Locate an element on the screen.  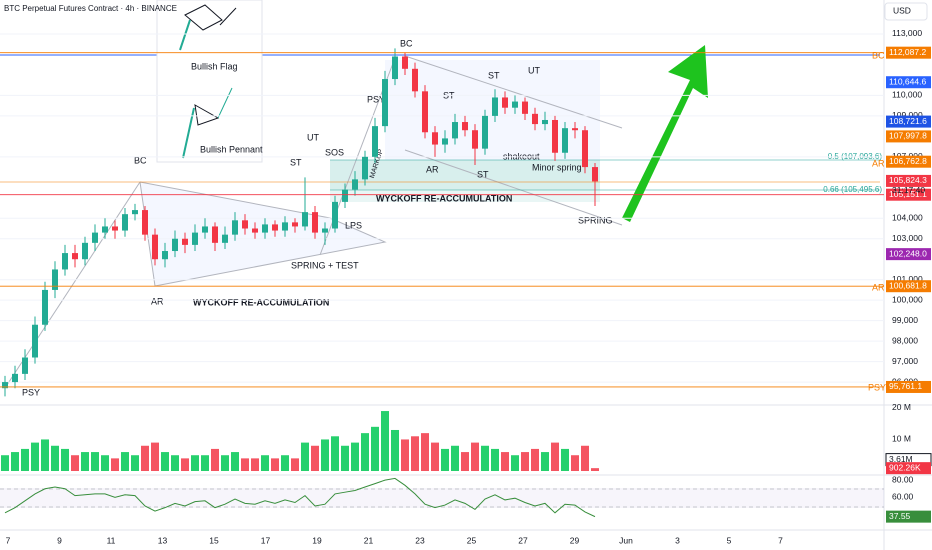
x-tick-label: 19 is located at coordinates (317, 540).